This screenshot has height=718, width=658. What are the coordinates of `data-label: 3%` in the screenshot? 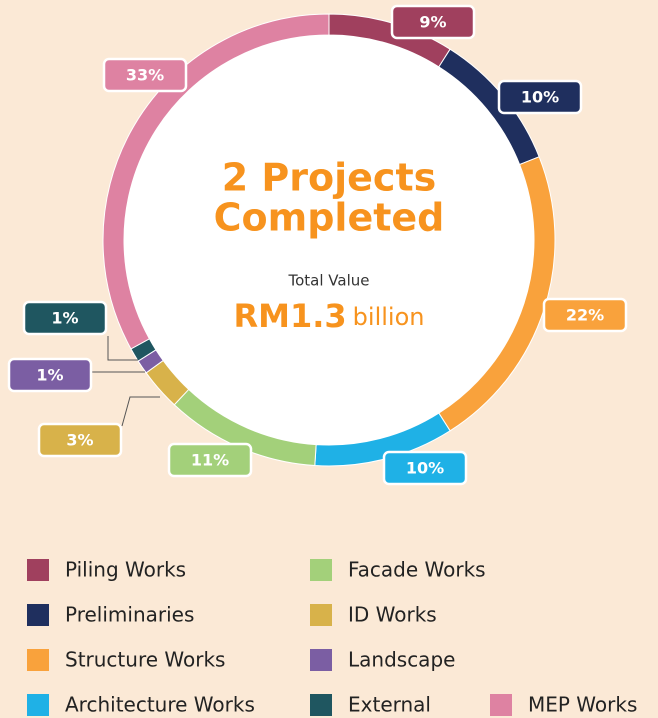 It's located at (79, 440).